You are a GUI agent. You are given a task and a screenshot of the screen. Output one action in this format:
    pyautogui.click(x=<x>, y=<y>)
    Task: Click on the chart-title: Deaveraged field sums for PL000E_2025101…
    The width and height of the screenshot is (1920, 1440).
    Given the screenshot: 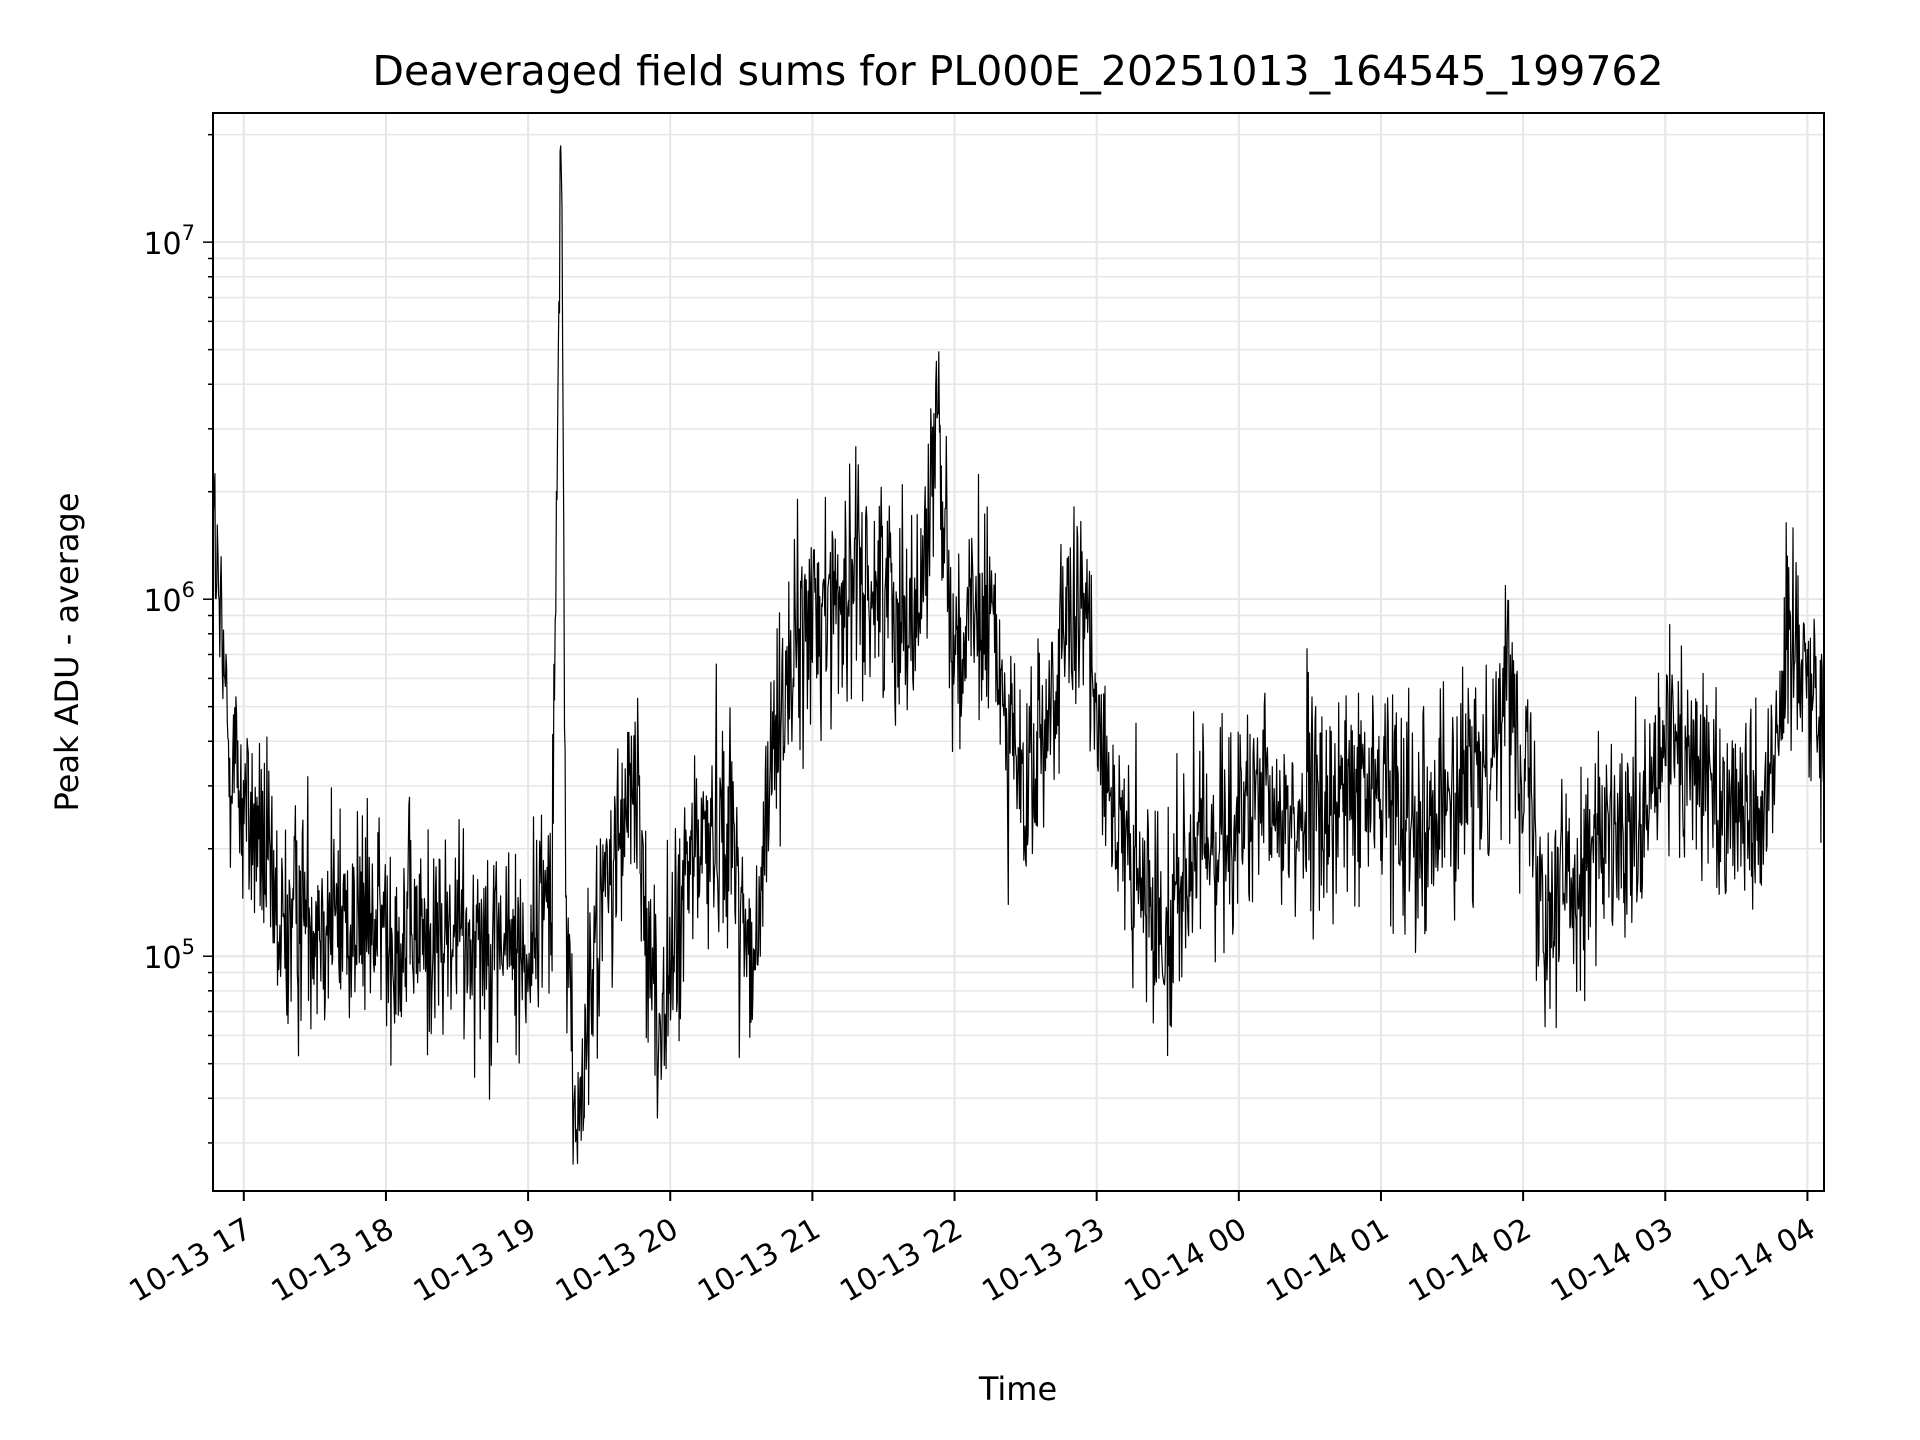 What is the action you would take?
    pyautogui.click(x=1017, y=71)
    